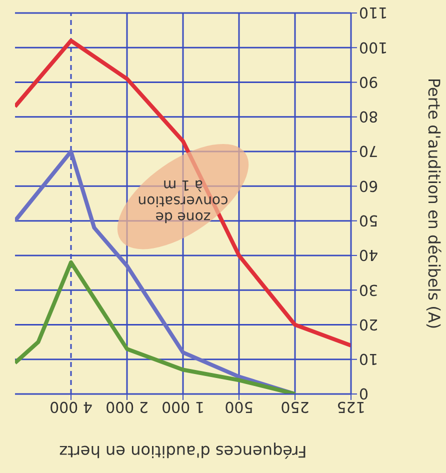 This screenshot has width=446, height=473. I want to click on y-tick-label: 60, so click(368, 185).